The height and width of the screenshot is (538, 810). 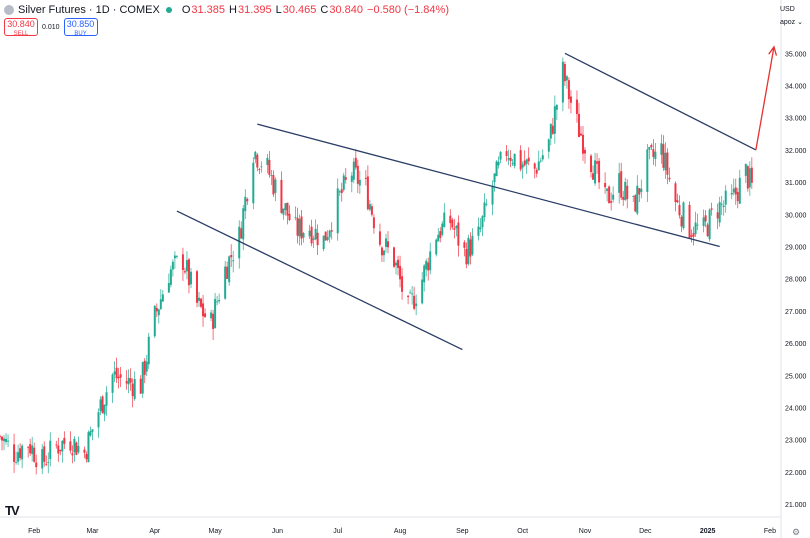 I want to click on symbol-title: Silver Futures · 1D · COMEX, so click(x=89, y=10).